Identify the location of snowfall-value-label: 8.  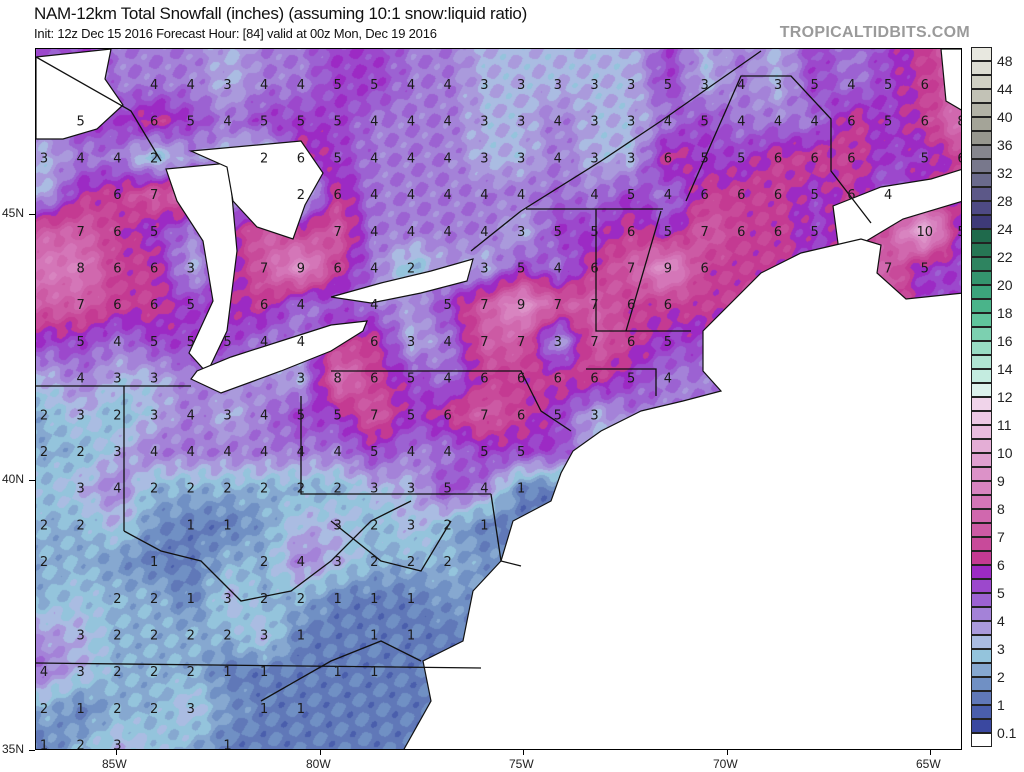
(81, 269).